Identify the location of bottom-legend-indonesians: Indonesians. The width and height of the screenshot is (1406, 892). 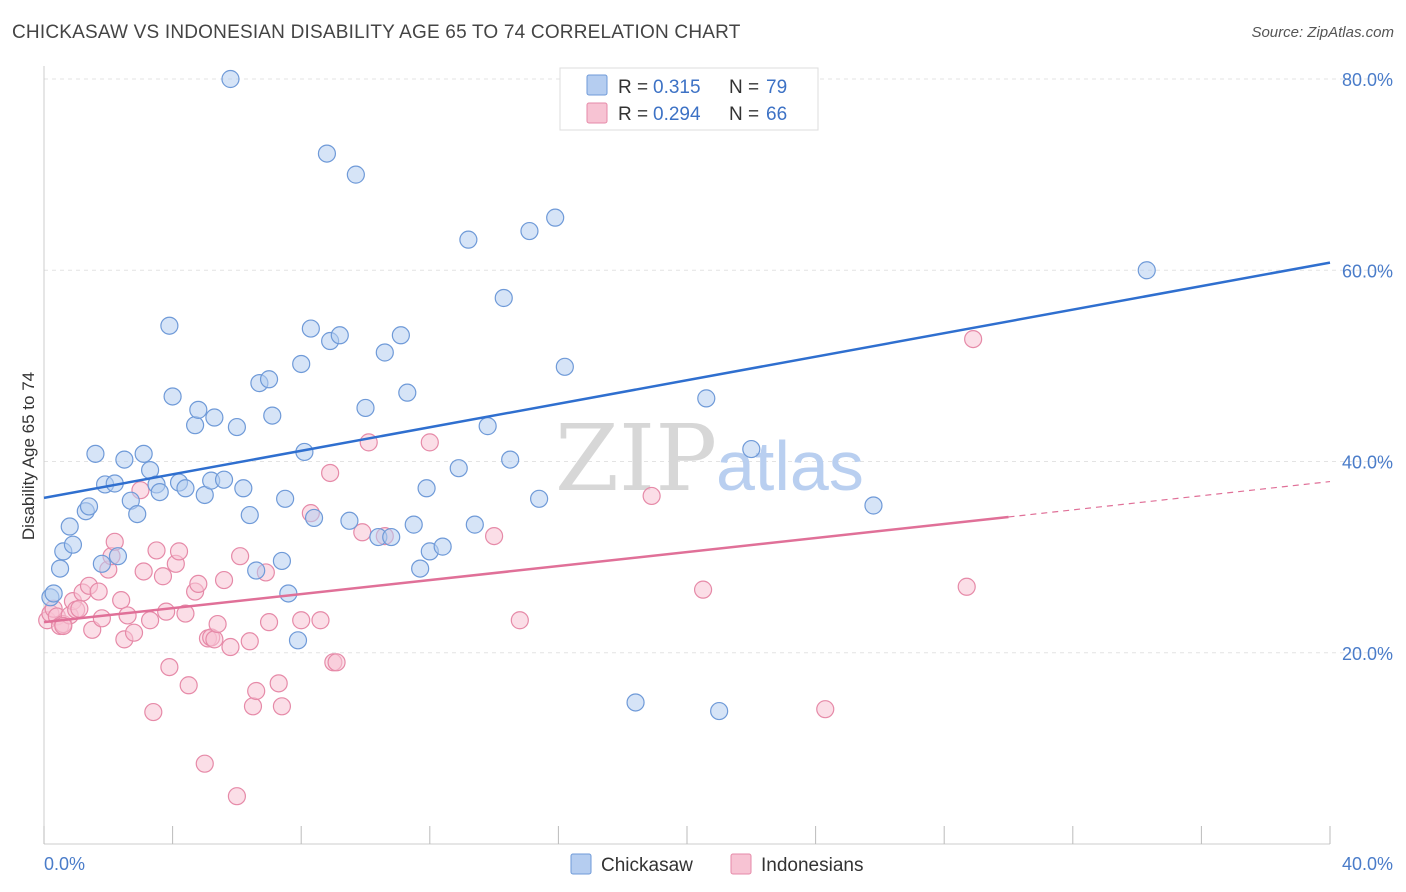
(812, 865).